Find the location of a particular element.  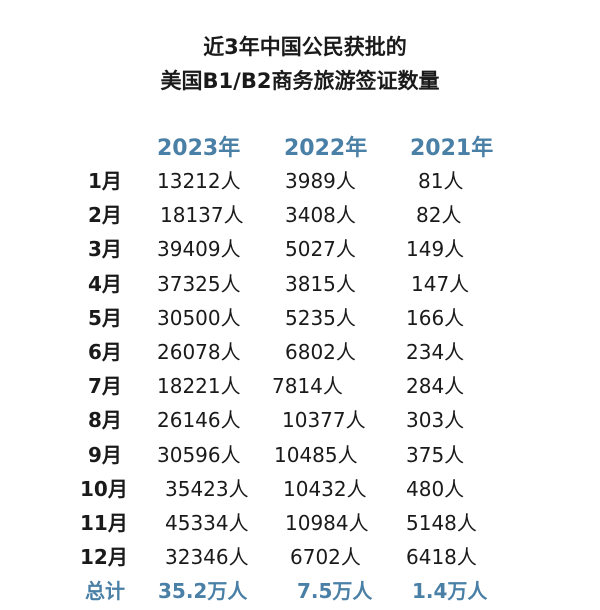

total-value-2022: 7.5万人 is located at coordinates (335, 591).